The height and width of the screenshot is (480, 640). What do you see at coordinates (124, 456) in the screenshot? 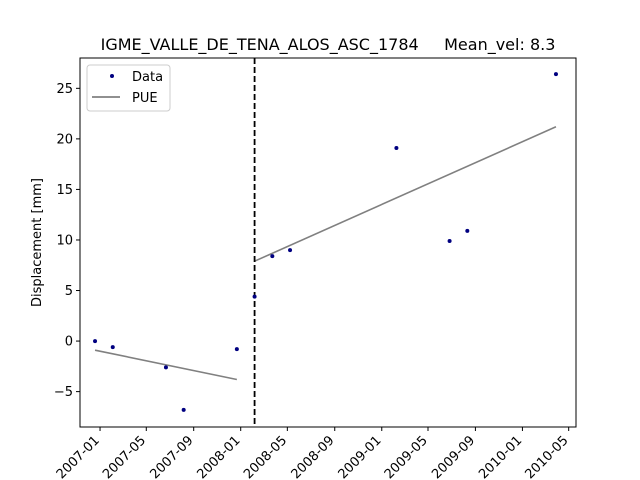
I see `x-tick-label-2: 2007-05` at bounding box center [124, 456].